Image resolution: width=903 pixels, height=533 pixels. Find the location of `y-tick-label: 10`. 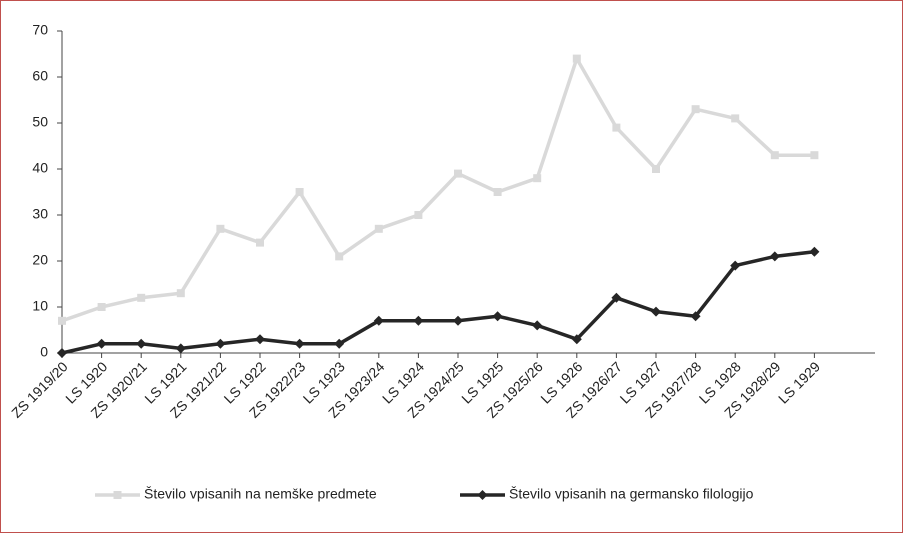

y-tick-label: 10 is located at coordinates (40, 306).